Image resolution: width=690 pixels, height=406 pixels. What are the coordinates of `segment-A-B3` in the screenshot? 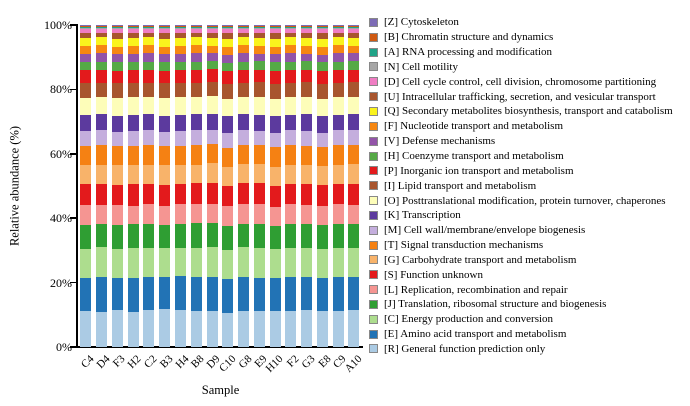 It's located at (165, 27).